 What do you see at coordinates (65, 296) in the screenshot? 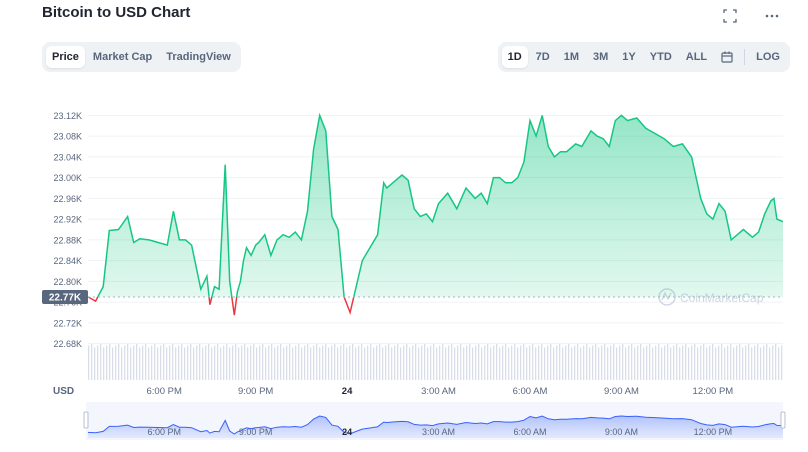
I see `reference-badge-bg` at bounding box center [65, 296].